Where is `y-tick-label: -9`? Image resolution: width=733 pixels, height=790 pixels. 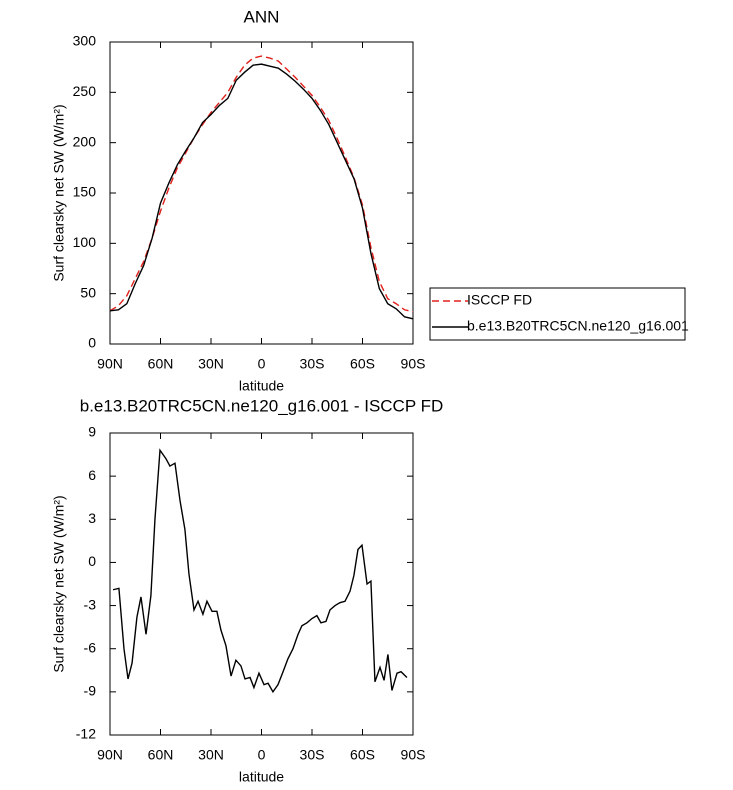
y-tick-label: -9 is located at coordinates (90, 691).